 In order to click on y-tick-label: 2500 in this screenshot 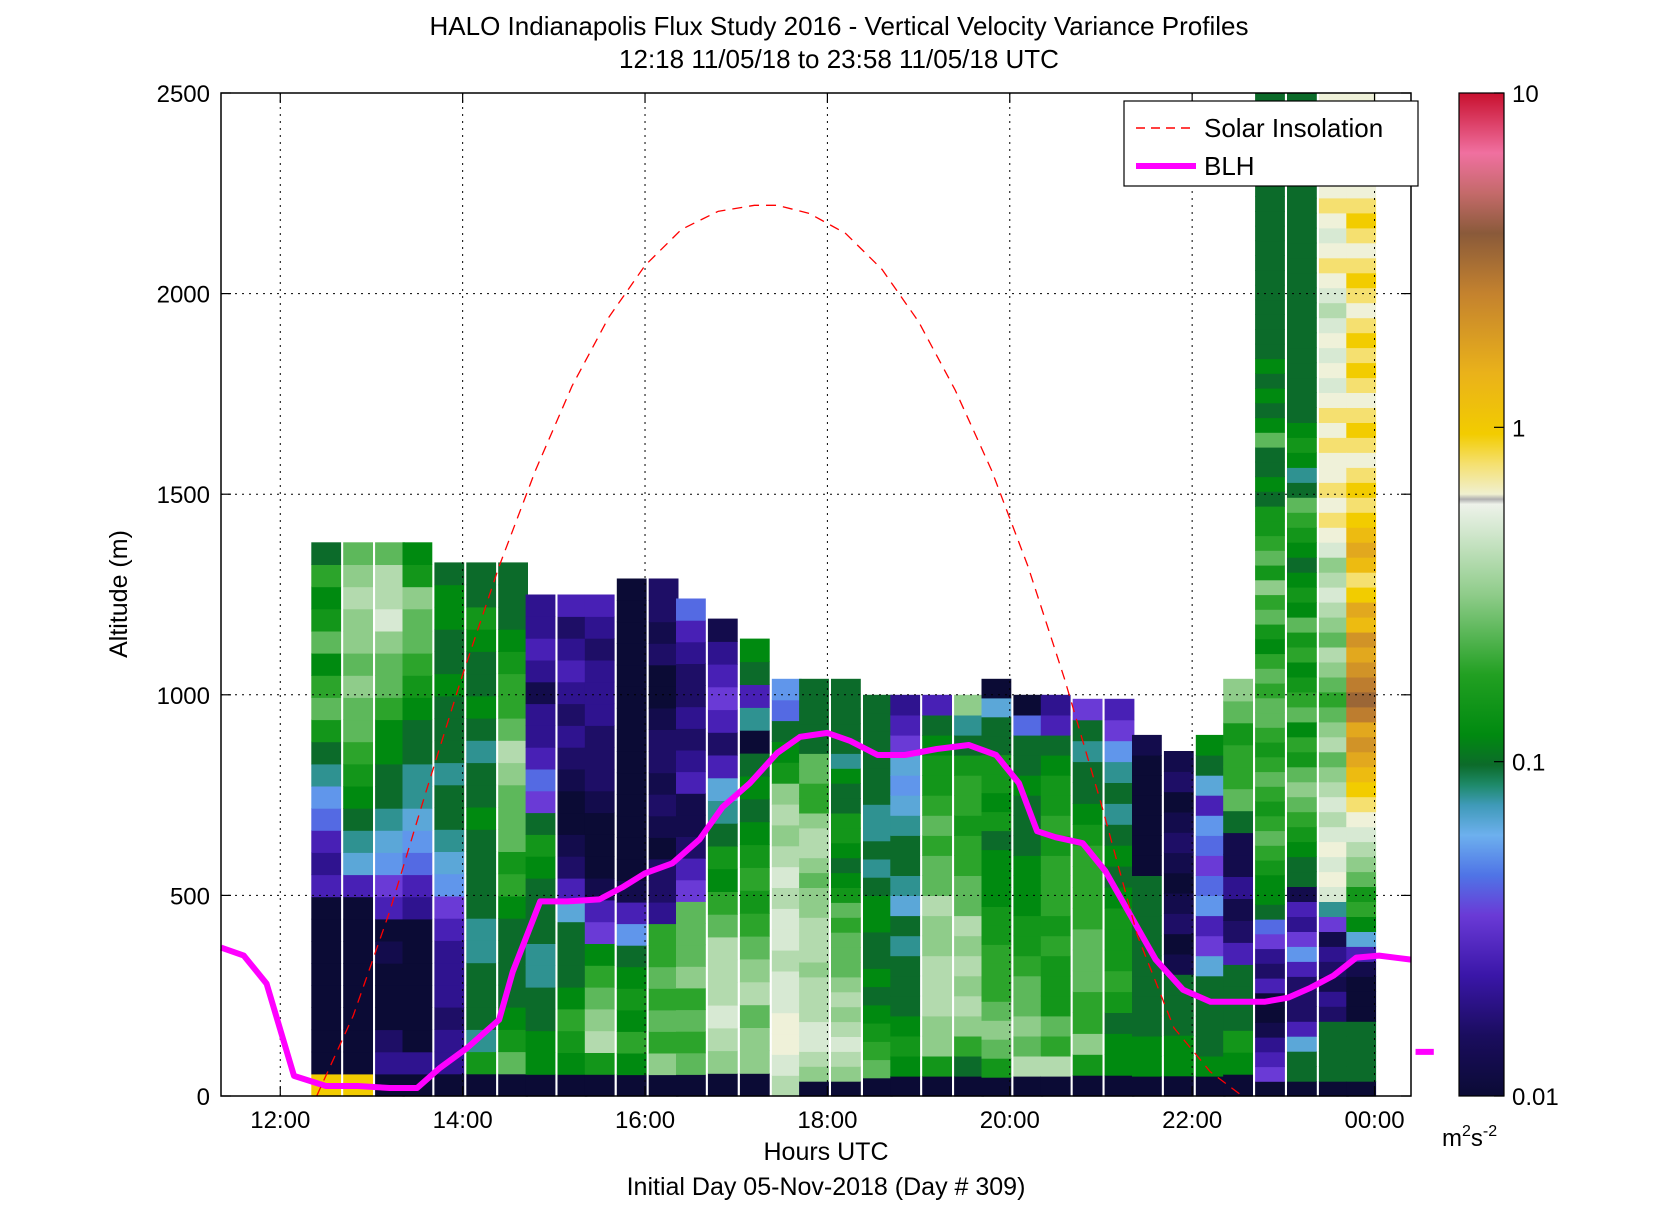, I will do `click(183, 94)`.